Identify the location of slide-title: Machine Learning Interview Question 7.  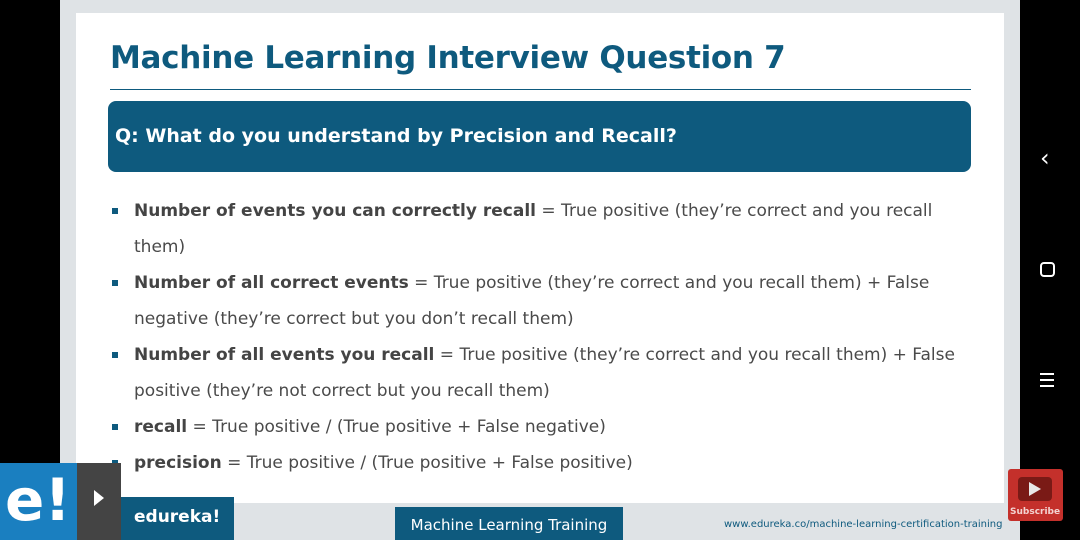
(448, 58).